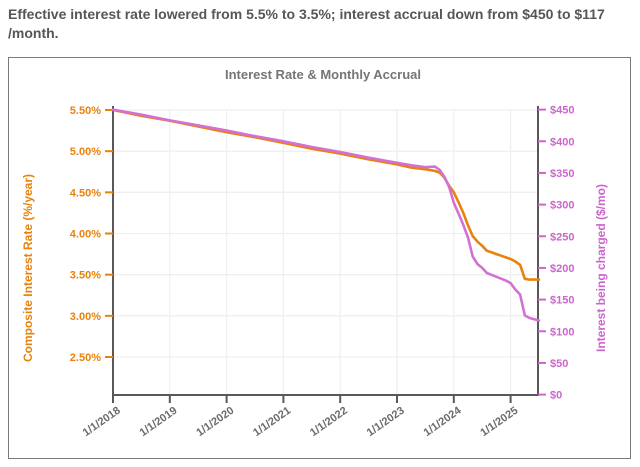 This screenshot has height=467, width=640. Describe the element at coordinates (562, 142) in the screenshot. I see `right-tick-label: $400` at that location.